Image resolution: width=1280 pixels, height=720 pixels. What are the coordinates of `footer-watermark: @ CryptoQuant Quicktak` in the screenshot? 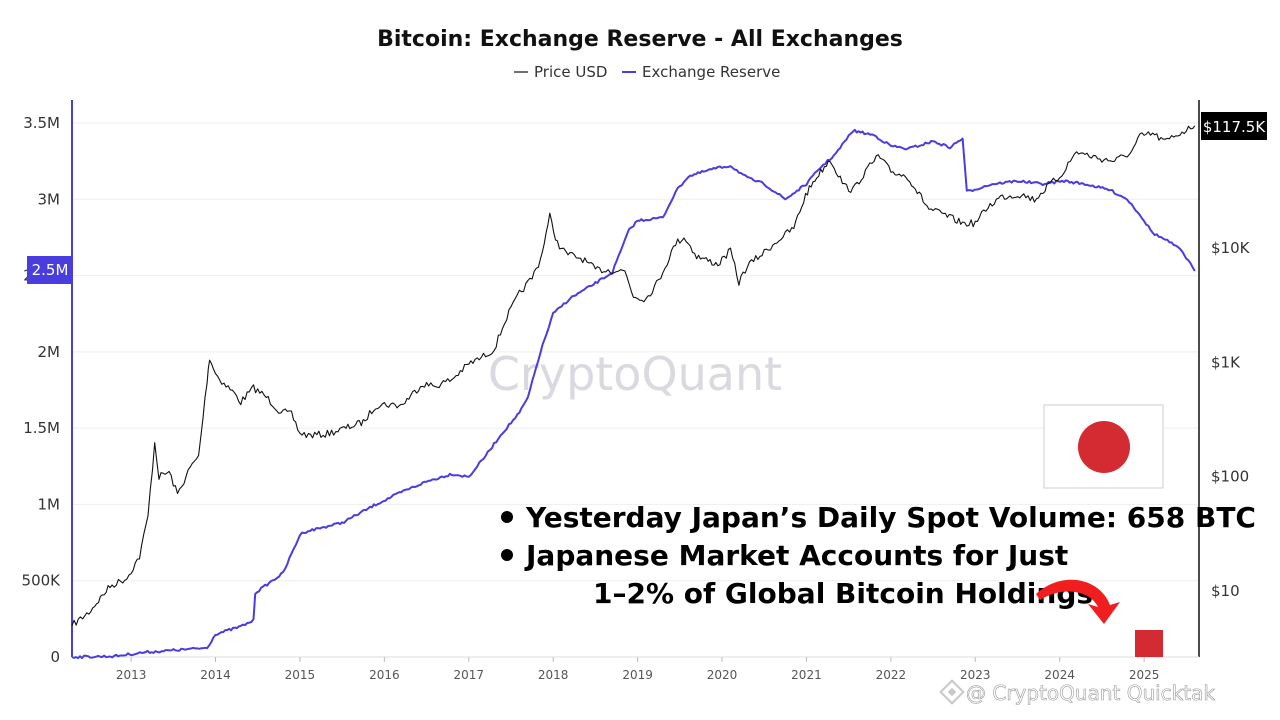 It's located at (1077, 692).